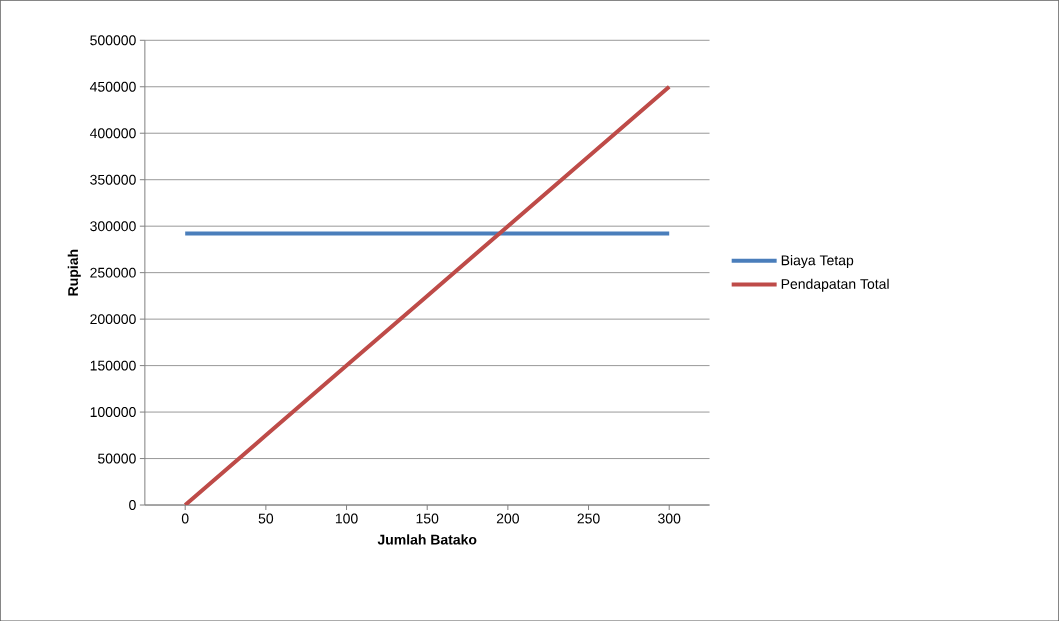 The image size is (1059, 621). What do you see at coordinates (835, 285) in the screenshot?
I see `legend-label: Pendapatan Total` at bounding box center [835, 285].